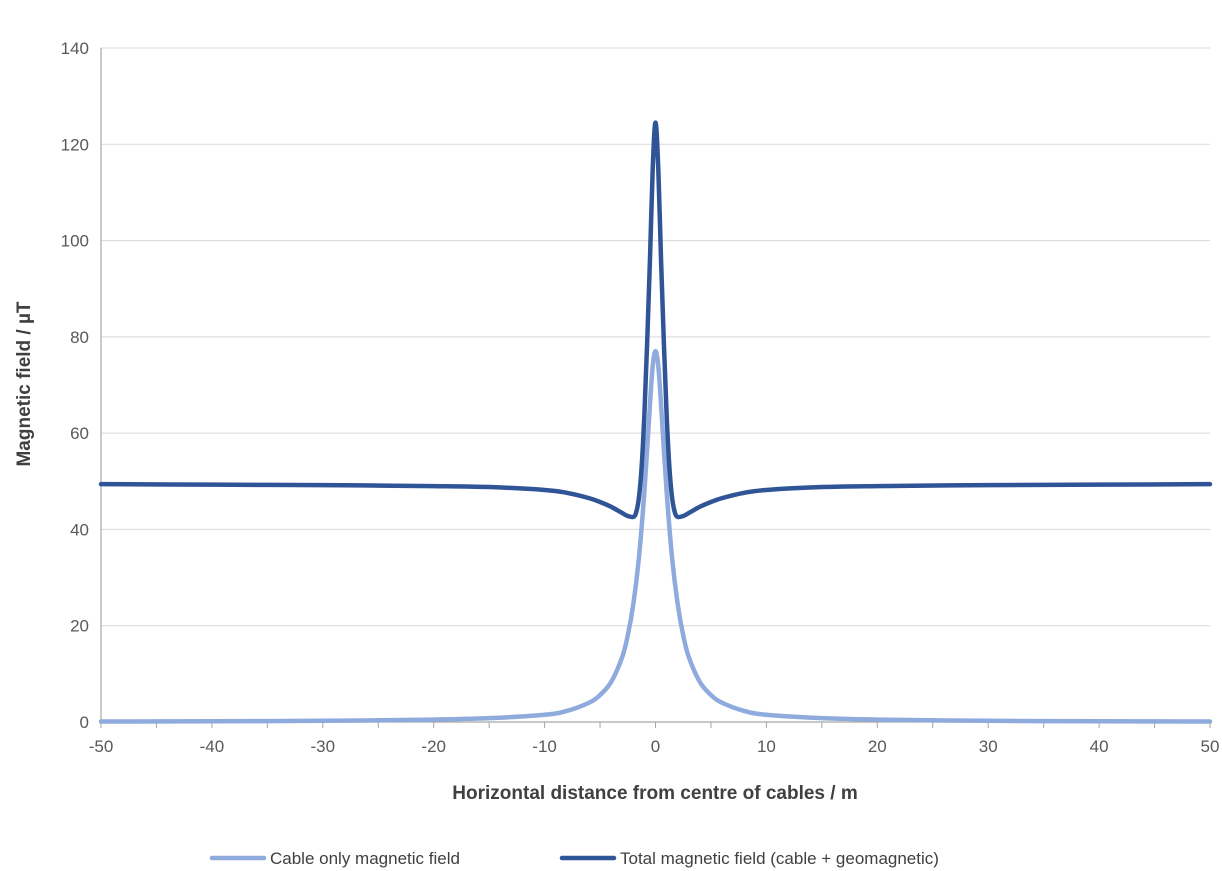 The height and width of the screenshot is (871, 1222). I want to click on x-tick-label: 0, so click(655, 746).